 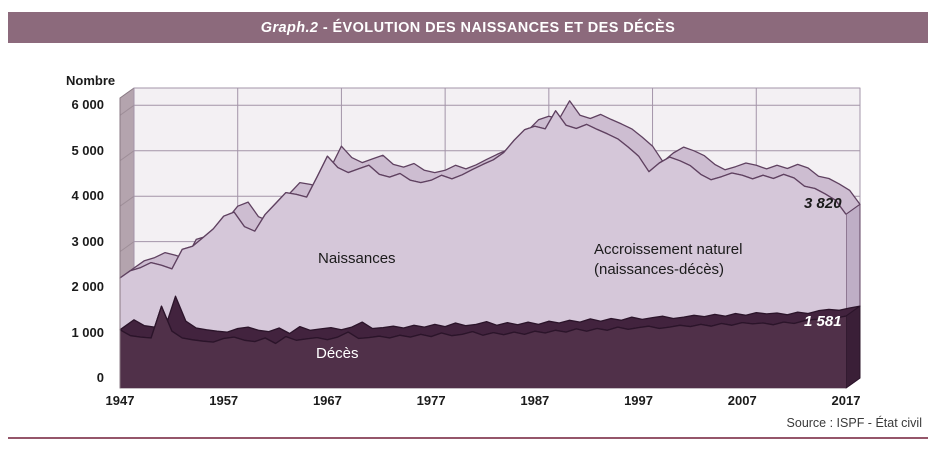 I want to click on x-tick-label: 1987, so click(x=535, y=400).